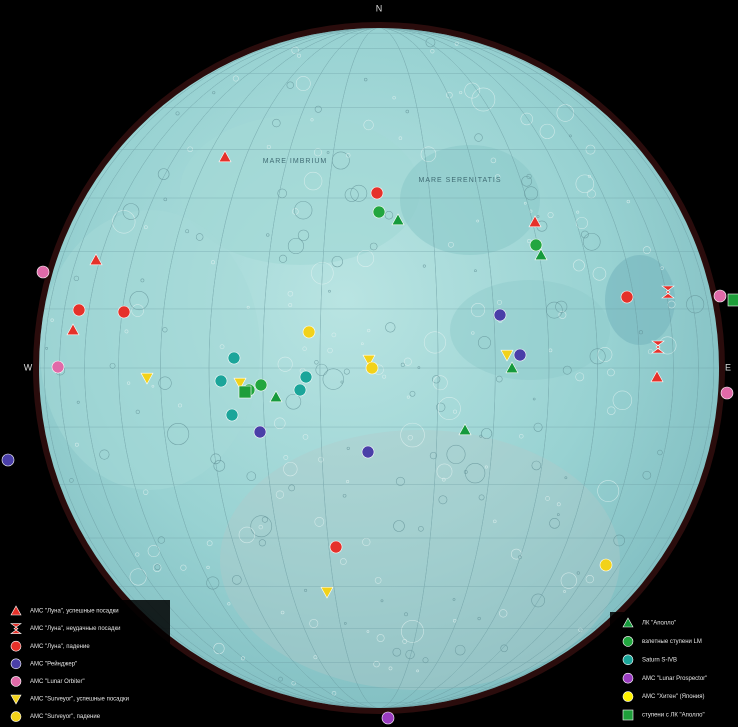 The width and height of the screenshot is (738, 727). Describe the element at coordinates (659, 624) in the screenshot. I see `legend-label: ЛК "Аполло"` at that location.